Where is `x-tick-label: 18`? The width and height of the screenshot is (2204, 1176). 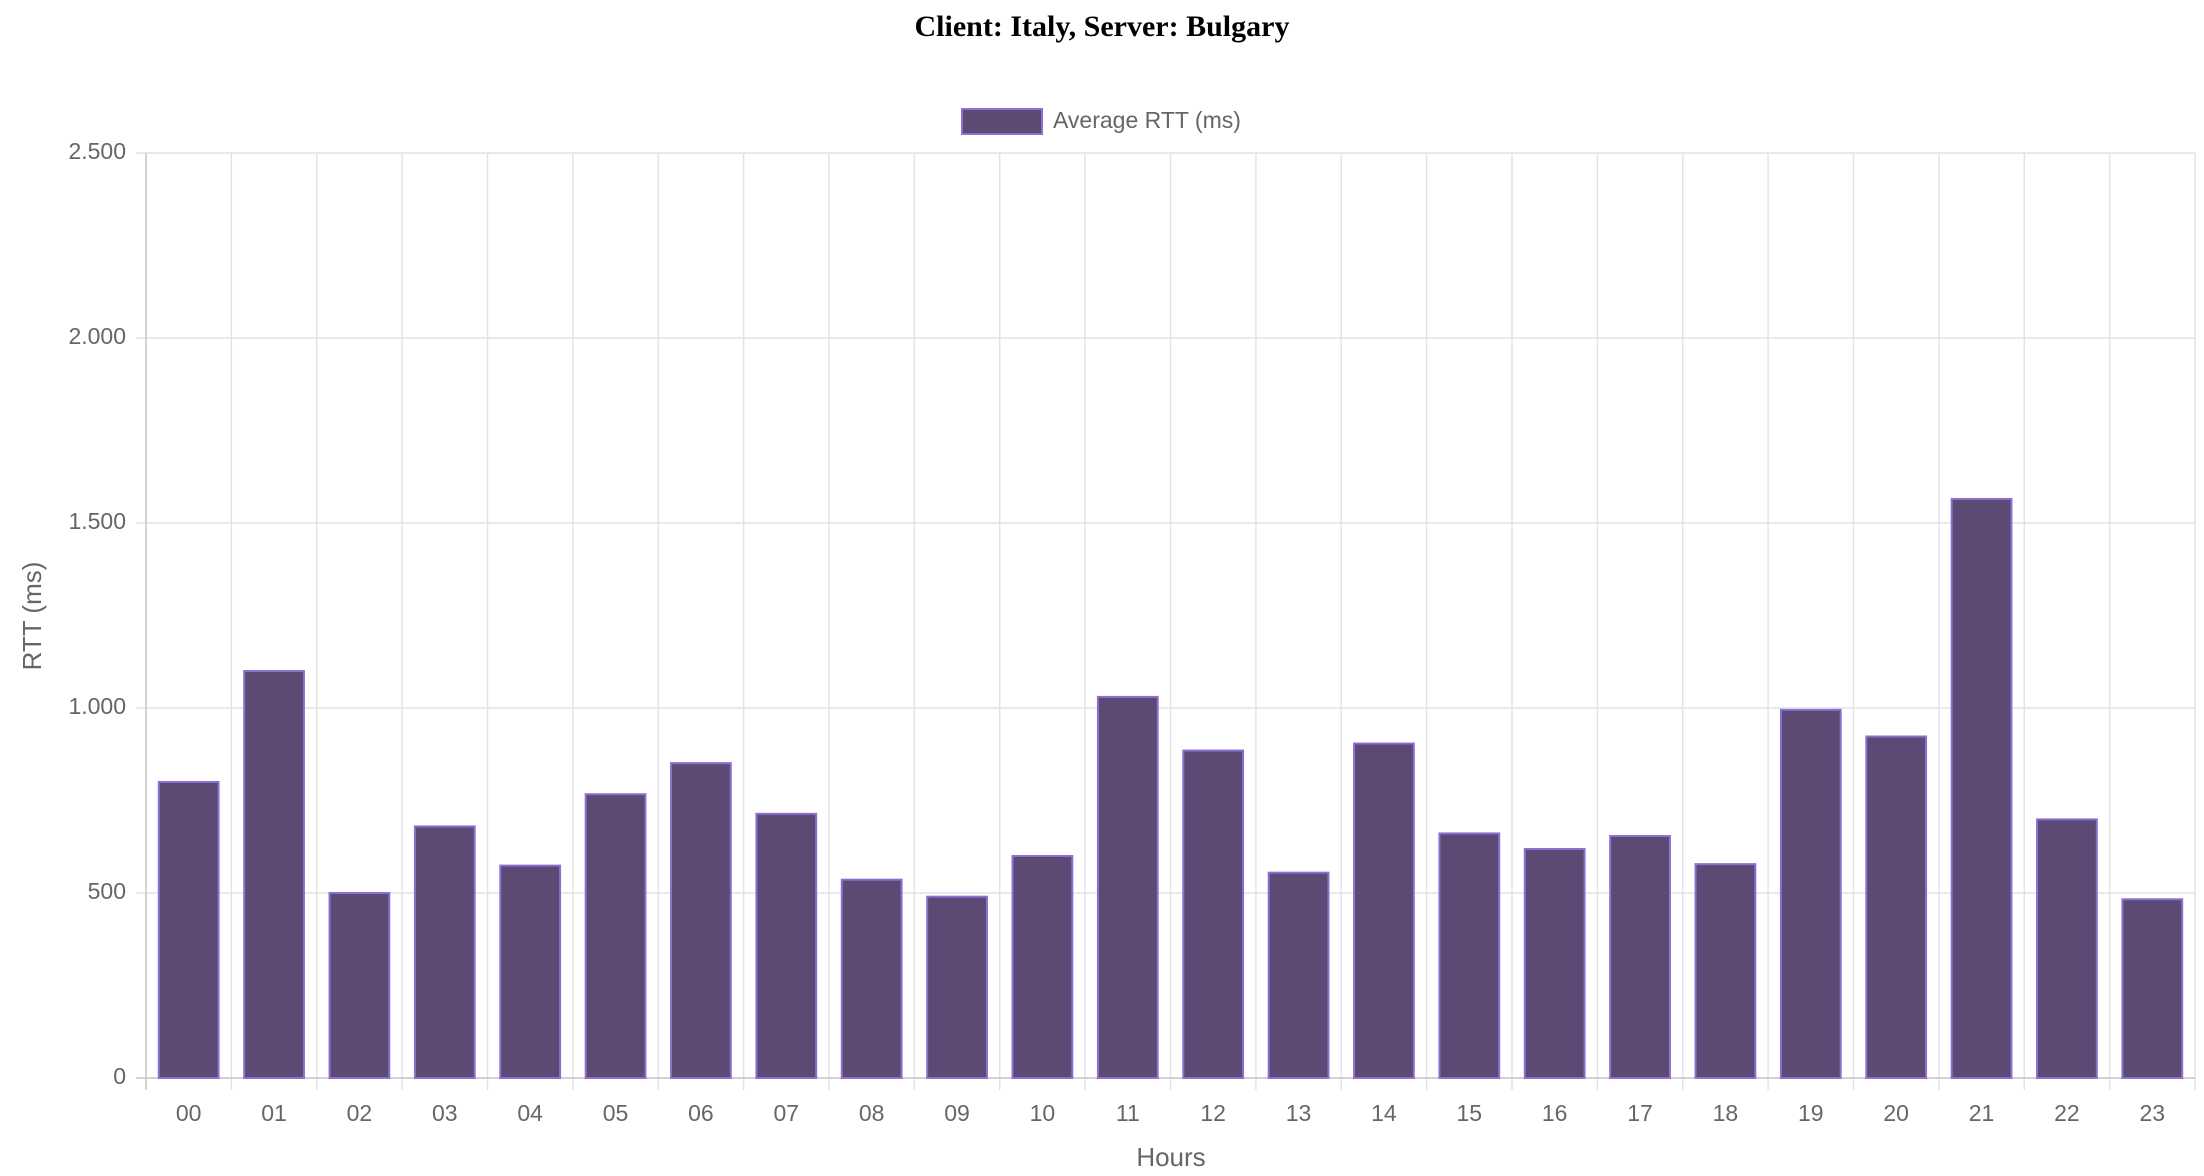
x-tick-label: 18 is located at coordinates (1726, 1113).